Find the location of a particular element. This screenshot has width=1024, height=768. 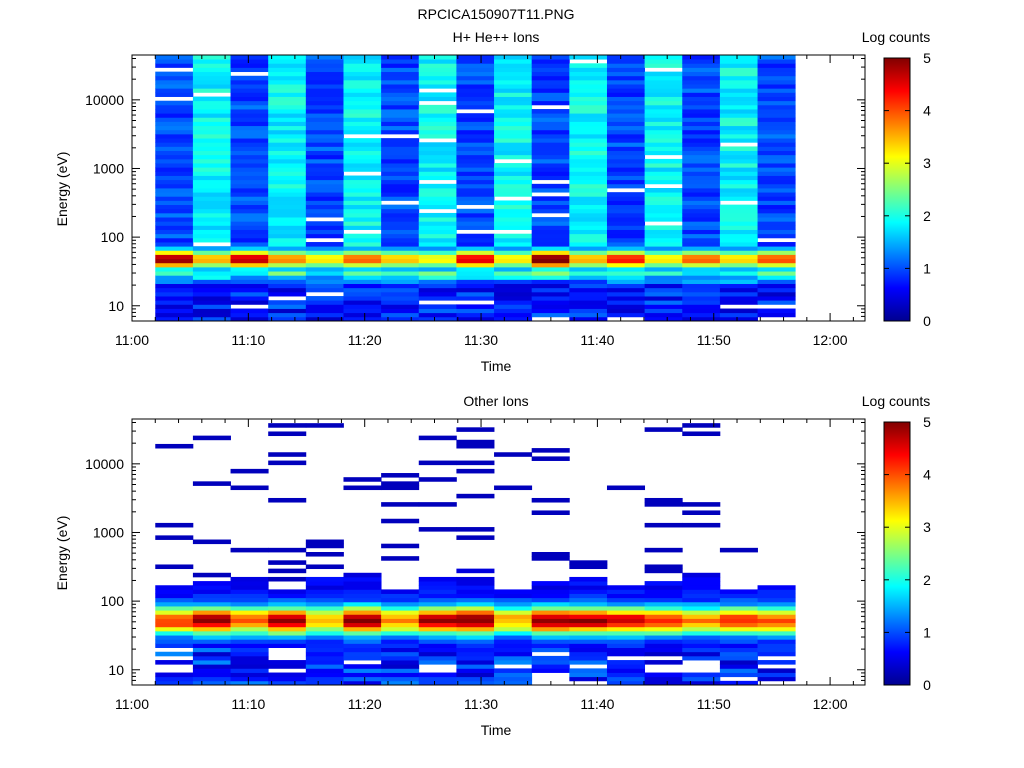

colorbar-label: Log counts is located at coordinates (896, 401).